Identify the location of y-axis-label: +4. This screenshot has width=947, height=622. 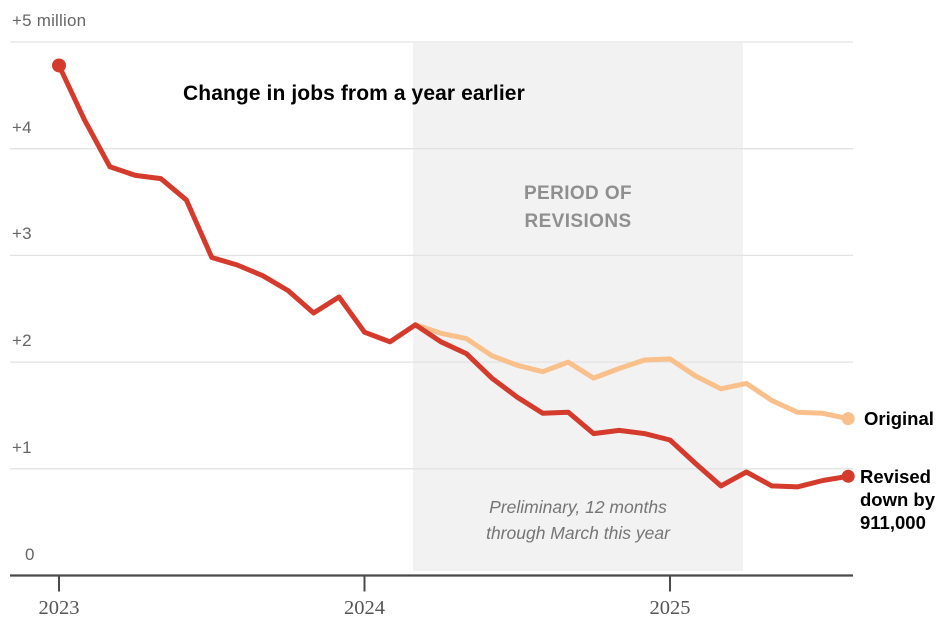
(22, 127).